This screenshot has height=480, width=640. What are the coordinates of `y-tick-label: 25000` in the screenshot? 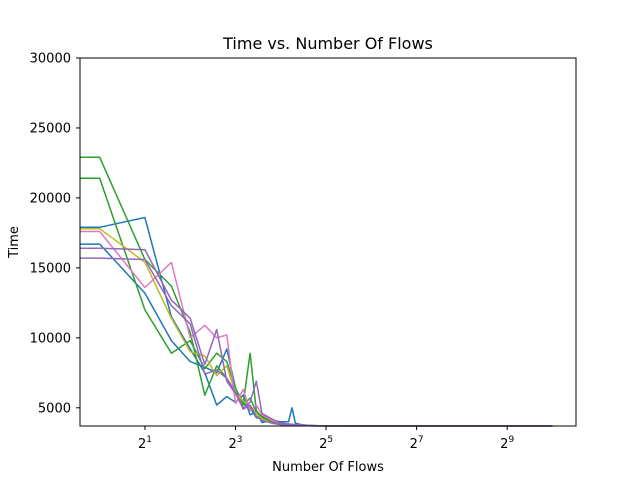 It's located at (50, 128).